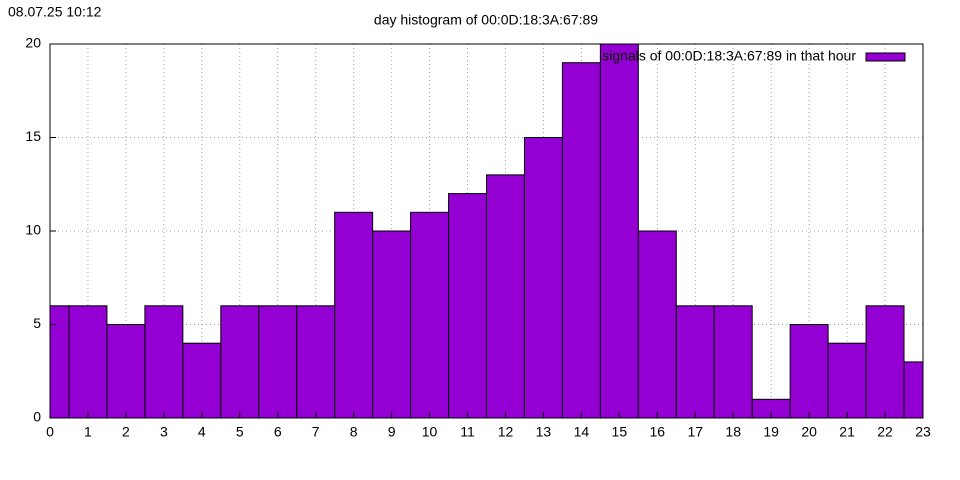  What do you see at coordinates (278, 432) in the screenshot?
I see `x-tick-label: 6` at bounding box center [278, 432].